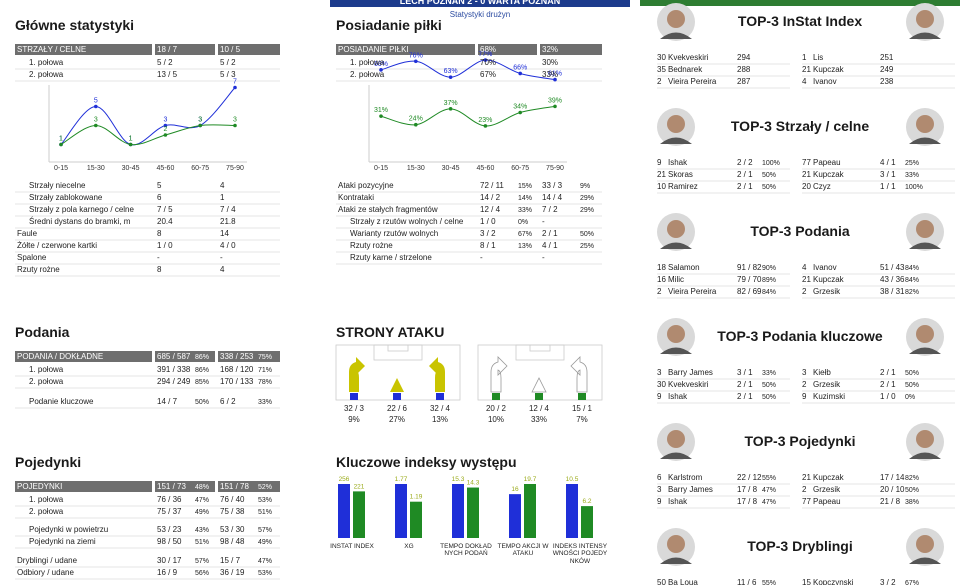 Image resolution: width=960 pixels, height=585 pixels. I want to click on player-cell: Kupczak, so click(828, 174).